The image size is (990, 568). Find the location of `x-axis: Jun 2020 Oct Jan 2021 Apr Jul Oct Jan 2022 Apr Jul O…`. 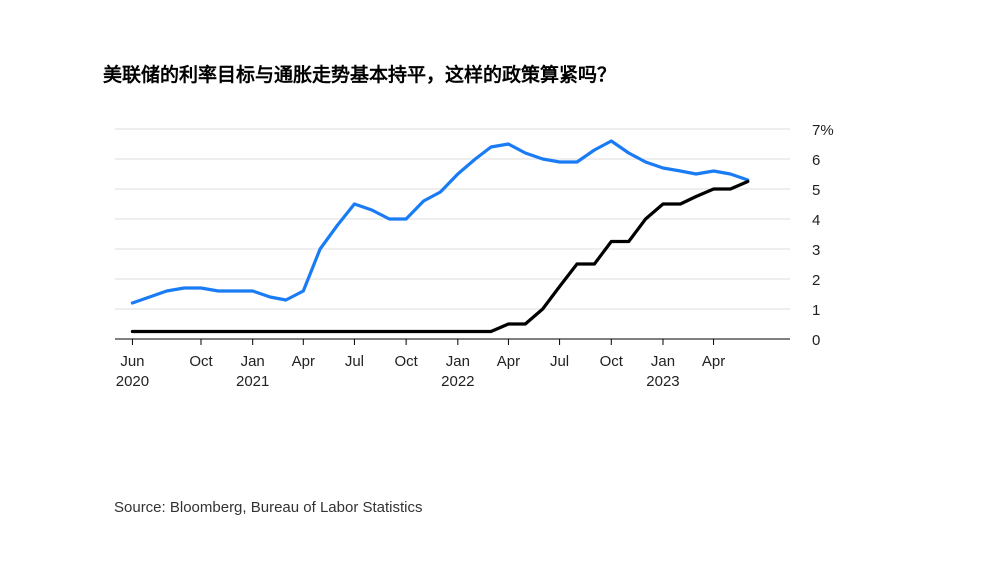

x-axis: Jun 2020 Oct Jan 2021 Apr Jul Oct Jan 2022 Apr Jul O… is located at coordinates (420, 364).